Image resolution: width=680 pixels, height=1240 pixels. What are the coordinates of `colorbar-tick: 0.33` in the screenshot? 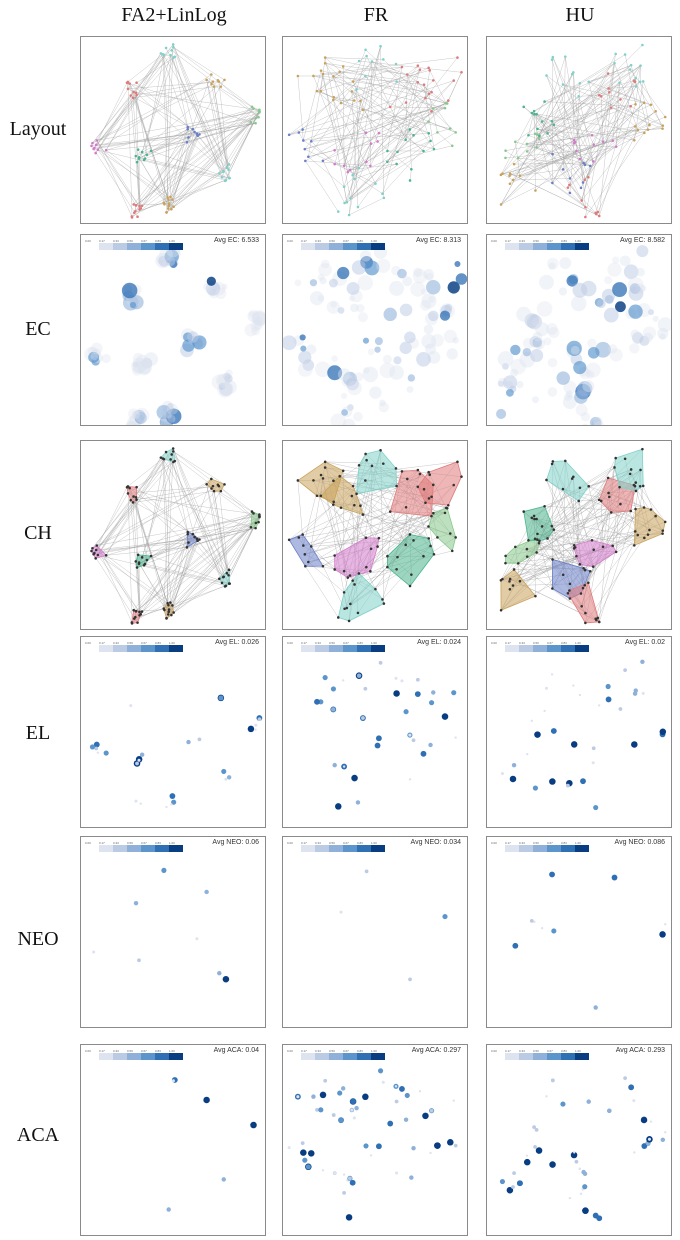 It's located at (318, 643).